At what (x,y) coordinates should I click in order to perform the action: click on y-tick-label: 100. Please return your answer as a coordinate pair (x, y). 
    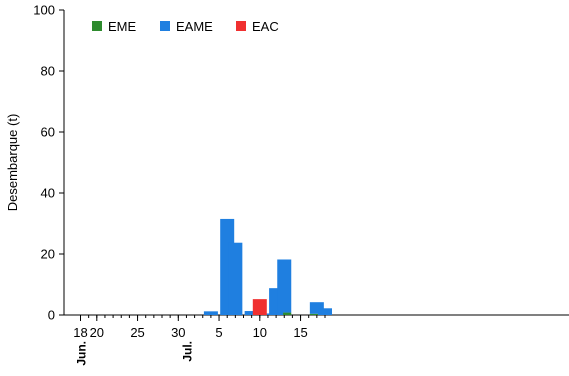
    Looking at the image, I should click on (44, 10).